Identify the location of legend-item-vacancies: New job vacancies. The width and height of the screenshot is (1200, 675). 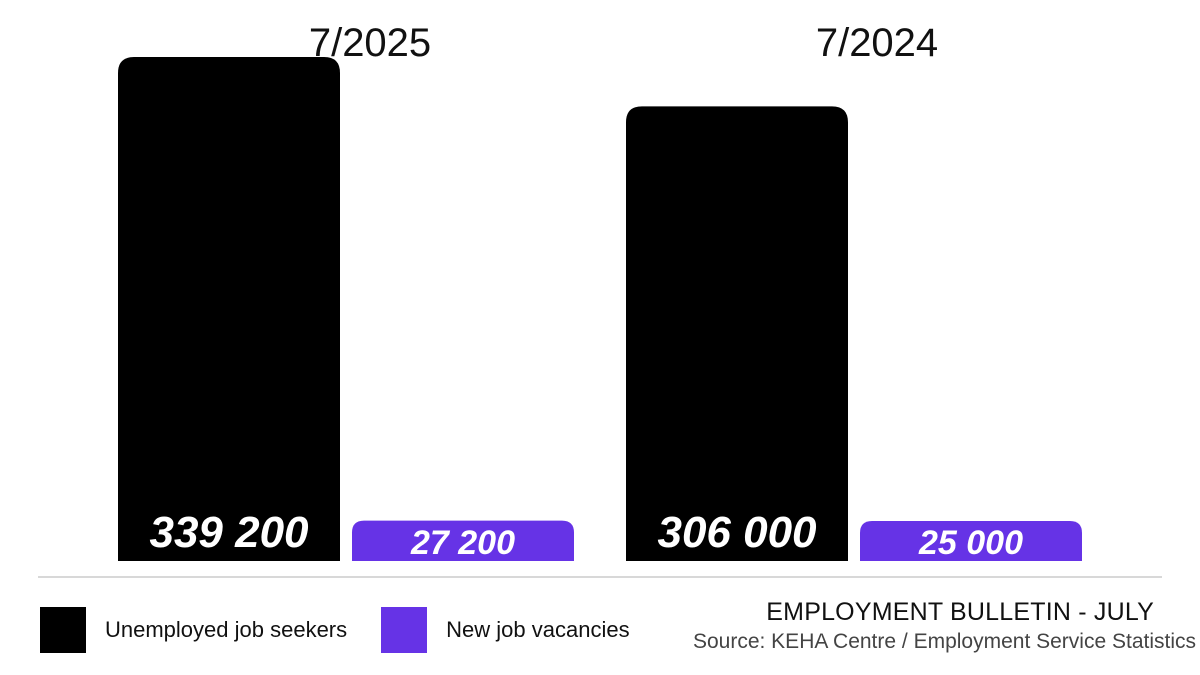
(505, 630).